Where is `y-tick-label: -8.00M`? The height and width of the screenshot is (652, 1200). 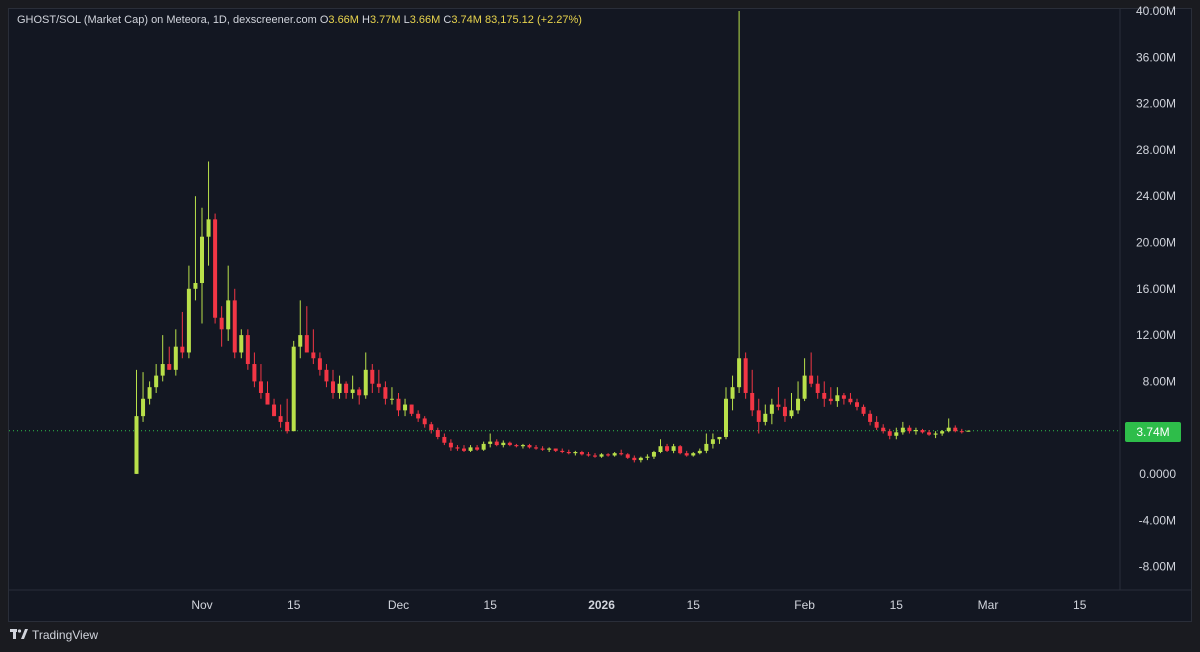 y-tick-label: -8.00M is located at coordinates (1157, 567).